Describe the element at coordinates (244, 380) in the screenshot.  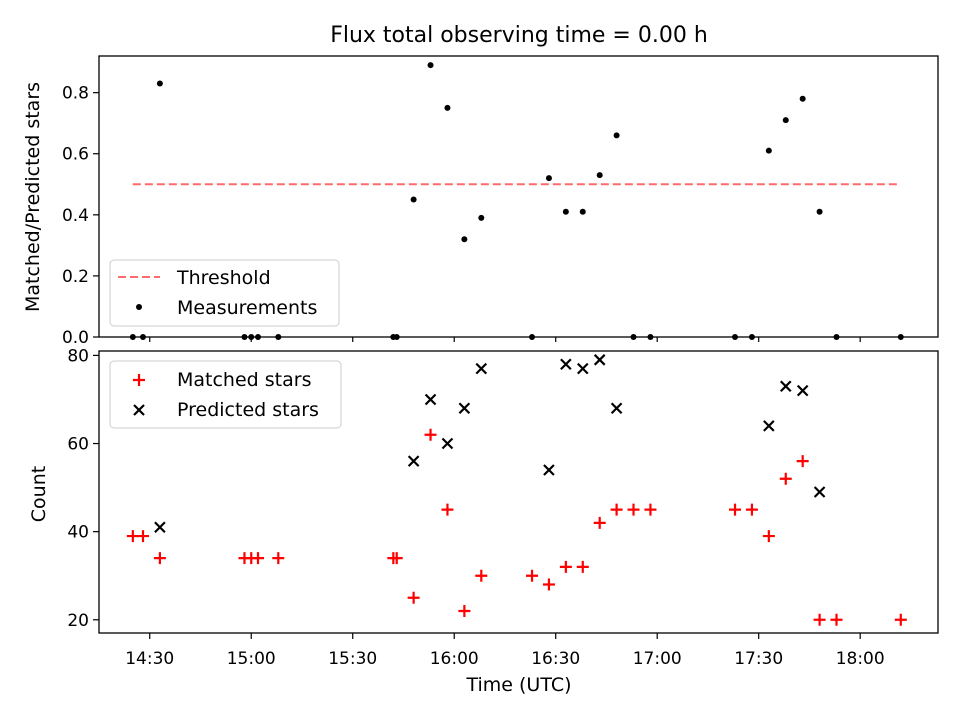
I see `legend-matched-label: Matched stars` at that location.